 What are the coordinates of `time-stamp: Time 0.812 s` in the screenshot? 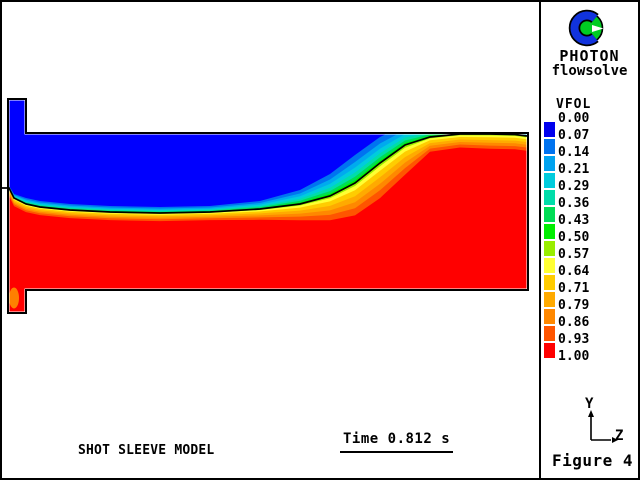 It's located at (397, 442).